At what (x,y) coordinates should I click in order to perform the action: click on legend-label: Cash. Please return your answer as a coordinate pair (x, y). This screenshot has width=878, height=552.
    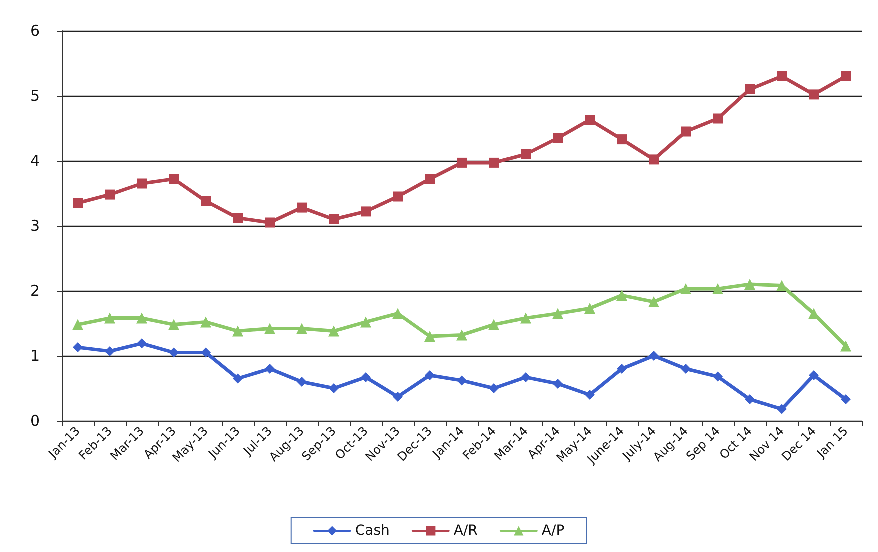
    Looking at the image, I should click on (372, 531).